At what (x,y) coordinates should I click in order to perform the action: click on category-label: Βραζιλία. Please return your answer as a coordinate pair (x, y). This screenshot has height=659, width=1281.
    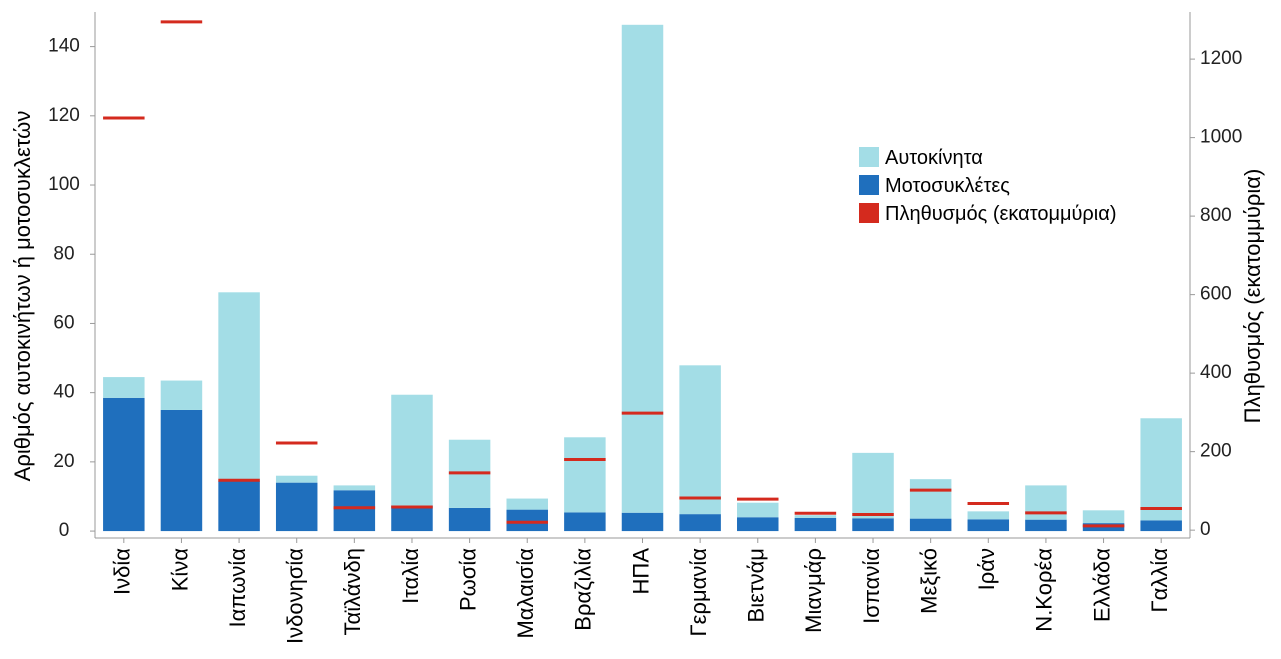
    Looking at the image, I should click on (583, 589).